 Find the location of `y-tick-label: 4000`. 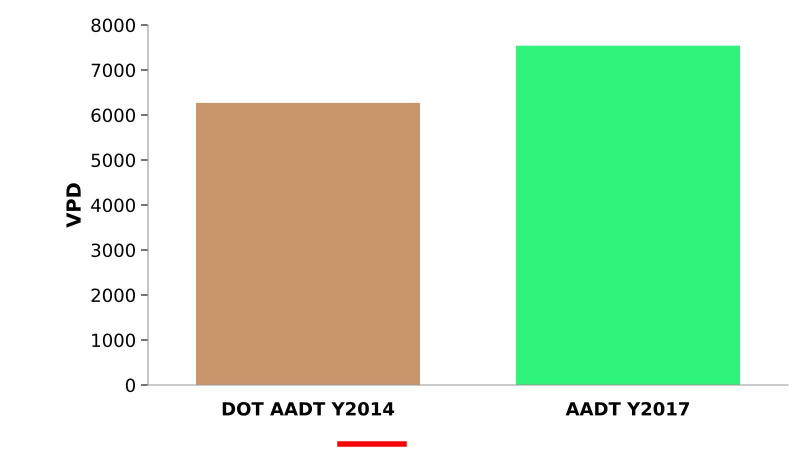

y-tick-label: 4000 is located at coordinates (113, 205).